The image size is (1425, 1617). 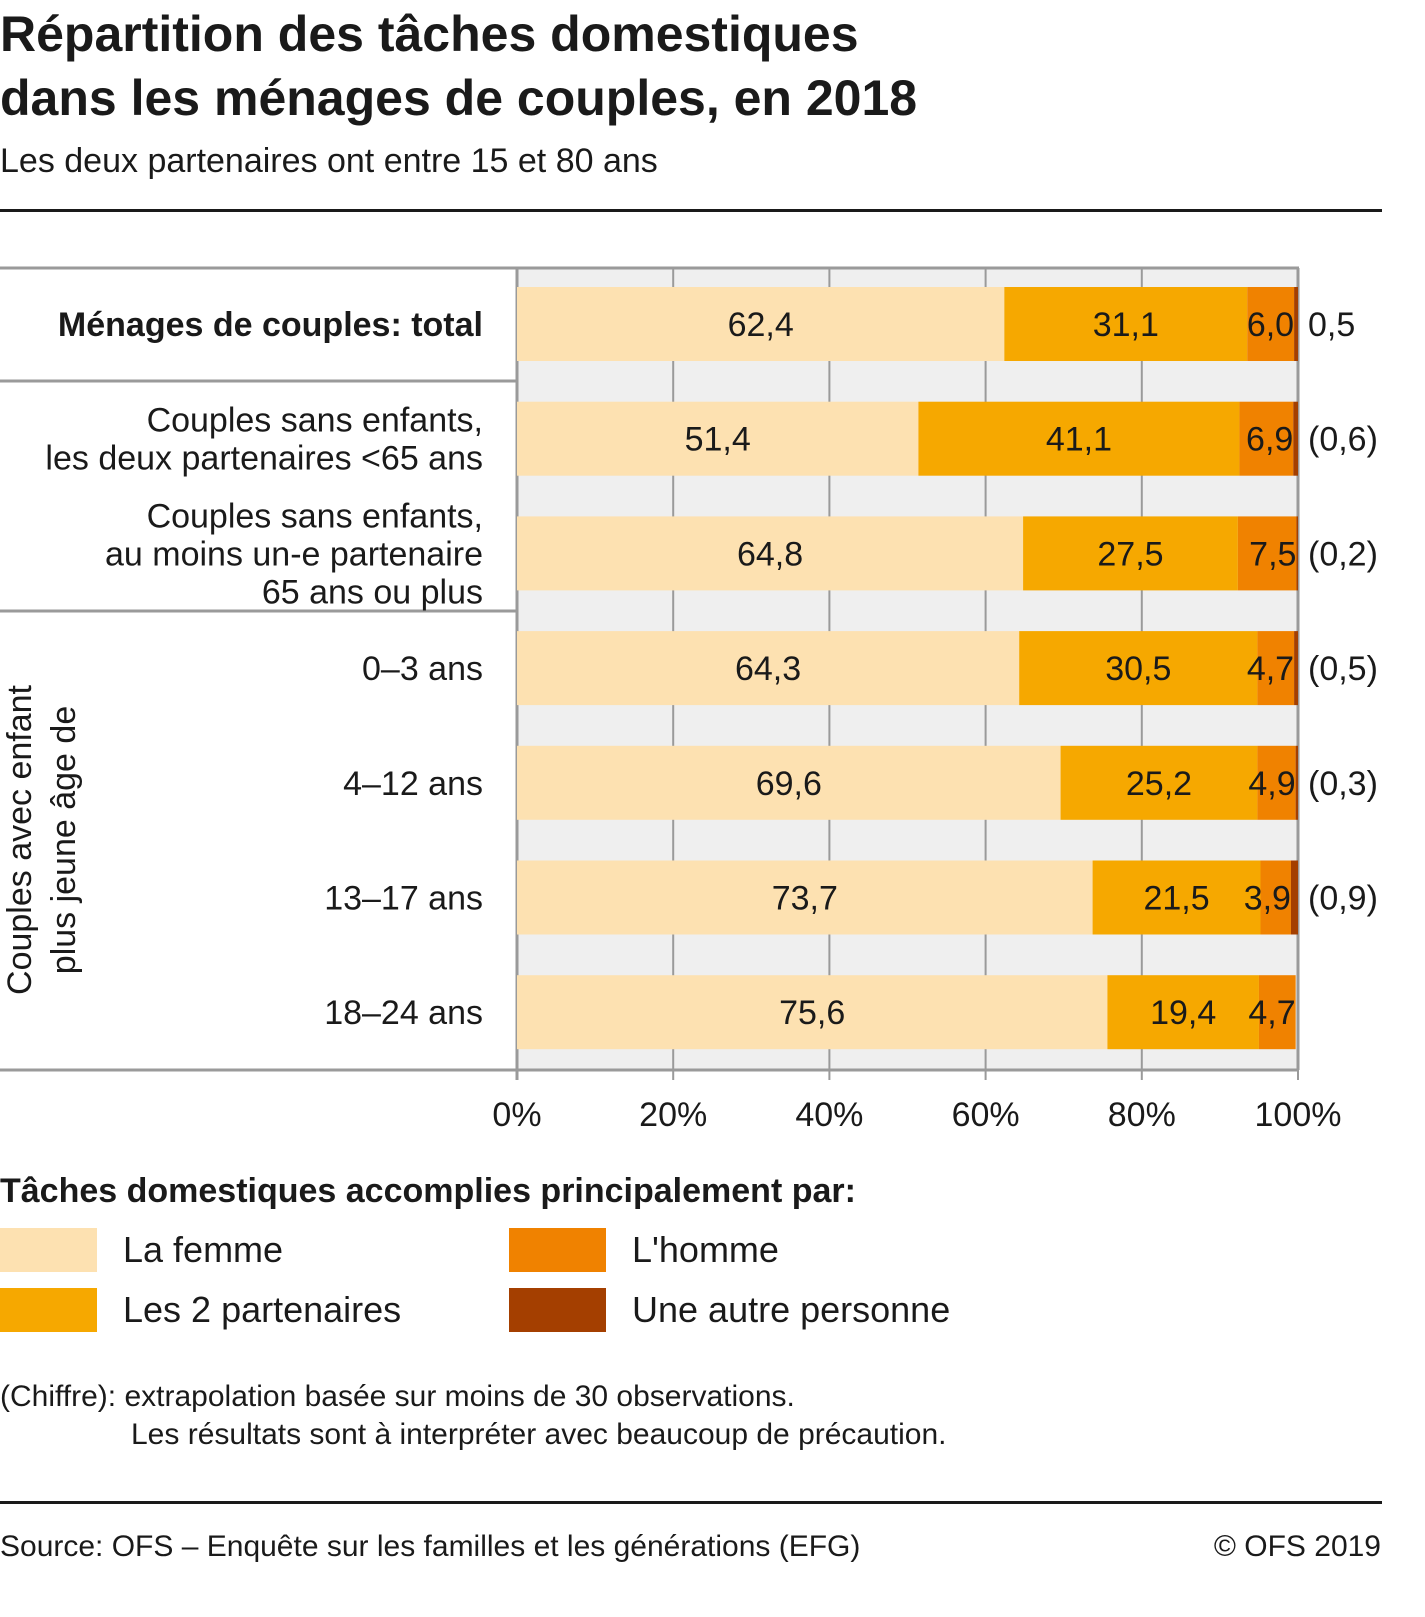 I want to click on group-label: Couples avec enfant, so click(x=20, y=839).